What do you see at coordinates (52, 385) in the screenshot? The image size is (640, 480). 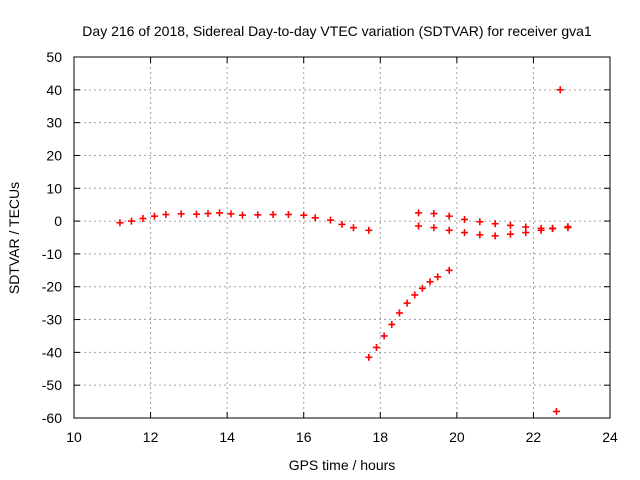 I see `y-tick-label: -50` at bounding box center [52, 385].